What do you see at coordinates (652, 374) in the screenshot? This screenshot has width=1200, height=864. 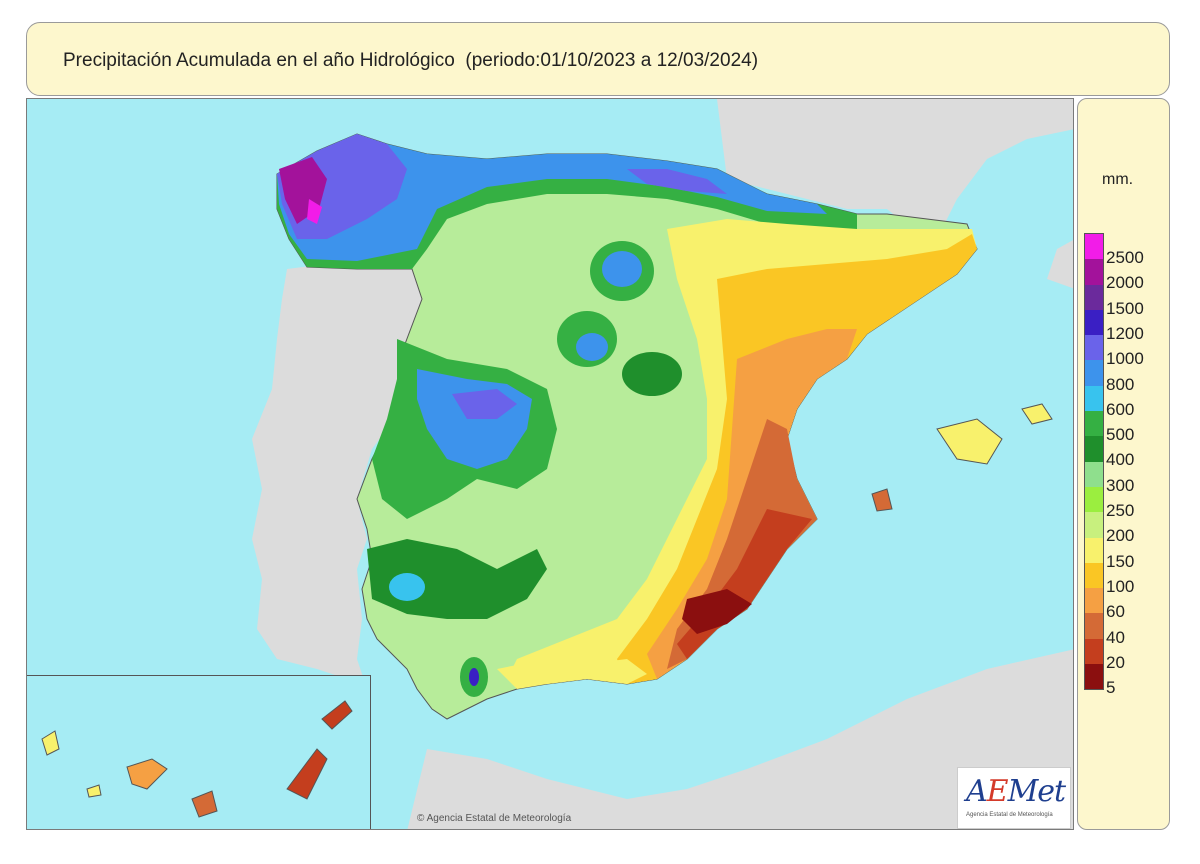 I see `blob-400-c` at bounding box center [652, 374].